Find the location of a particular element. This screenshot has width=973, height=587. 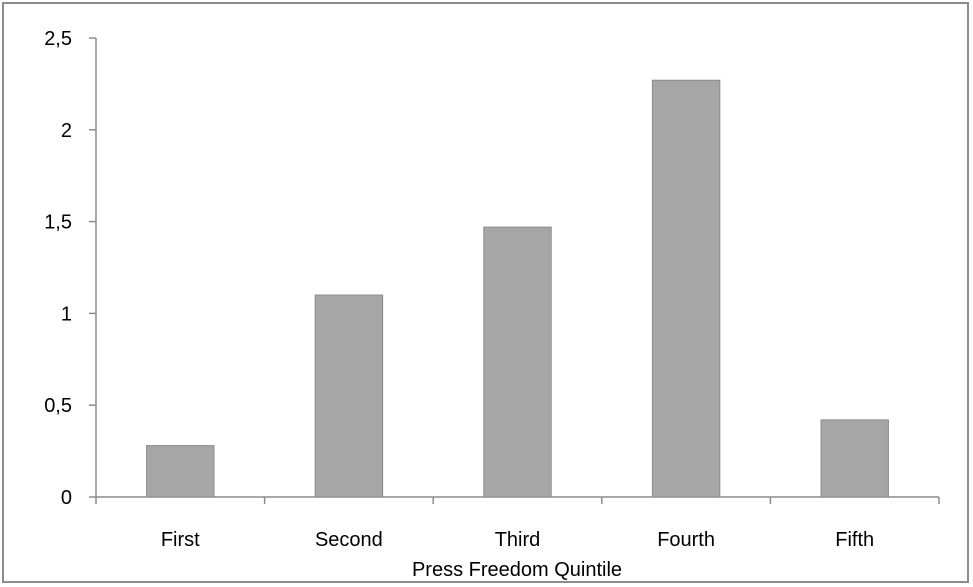

x-axis is located at coordinates (517, 500).